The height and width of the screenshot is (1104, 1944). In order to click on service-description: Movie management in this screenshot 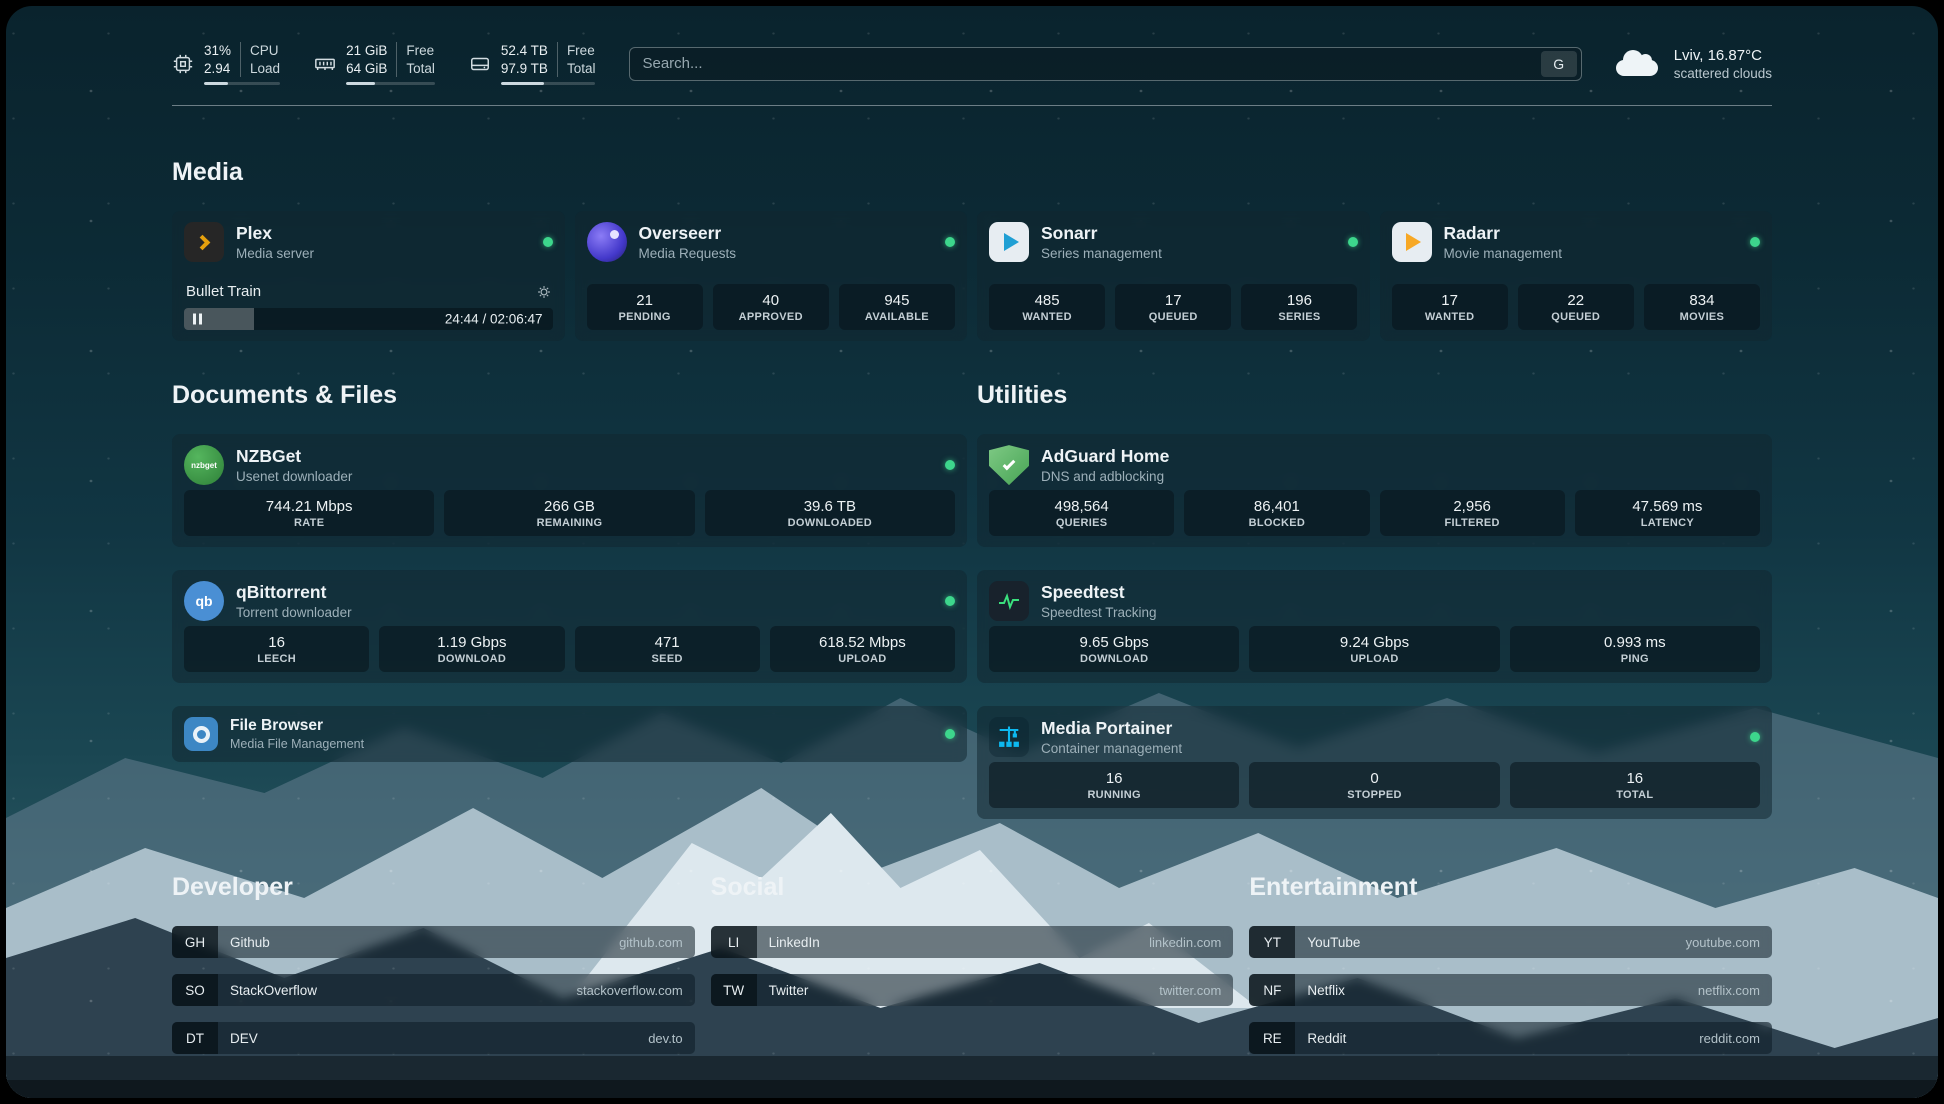, I will do `click(1503, 254)`.